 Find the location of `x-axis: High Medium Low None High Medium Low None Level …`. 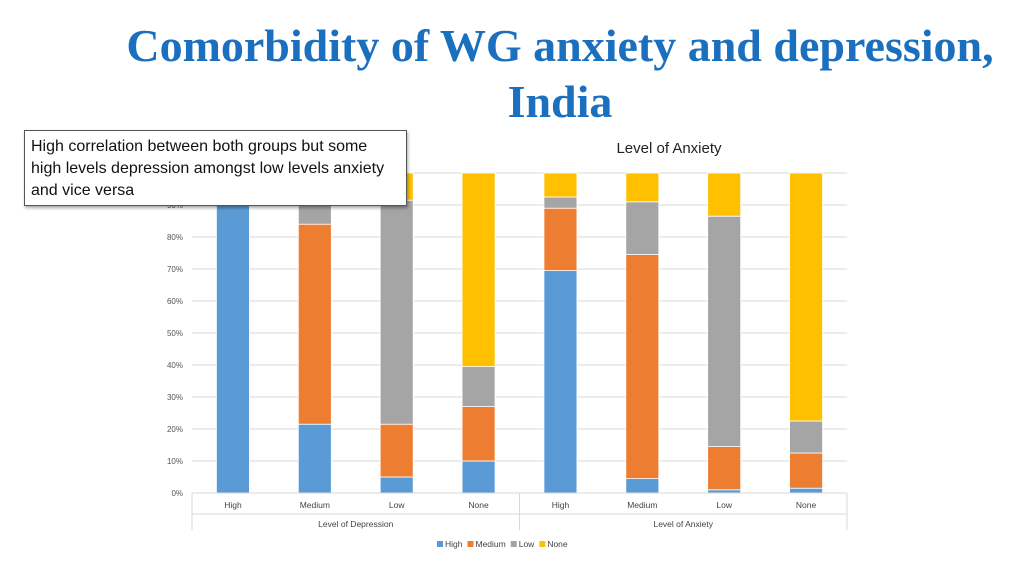

x-axis: High Medium Low None High Medium Low None Level … is located at coordinates (519, 511).